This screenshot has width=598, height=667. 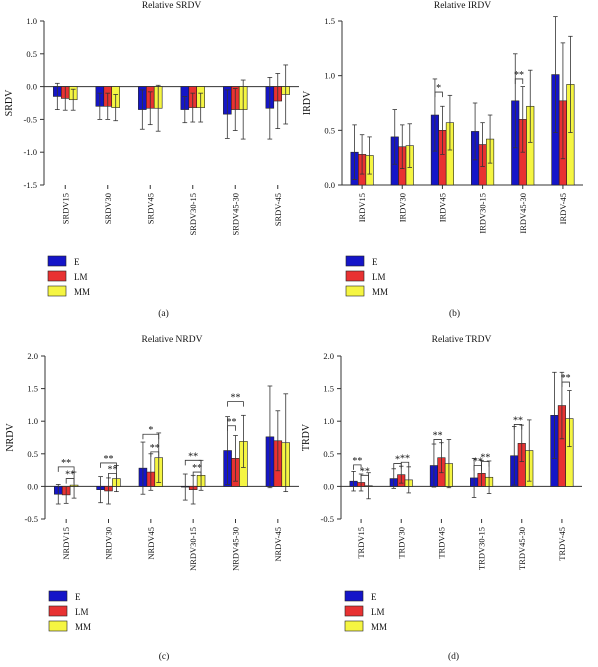 What do you see at coordinates (193, 549) in the screenshot?
I see `x-tick-label: NRDV30-15` at bounding box center [193, 549].